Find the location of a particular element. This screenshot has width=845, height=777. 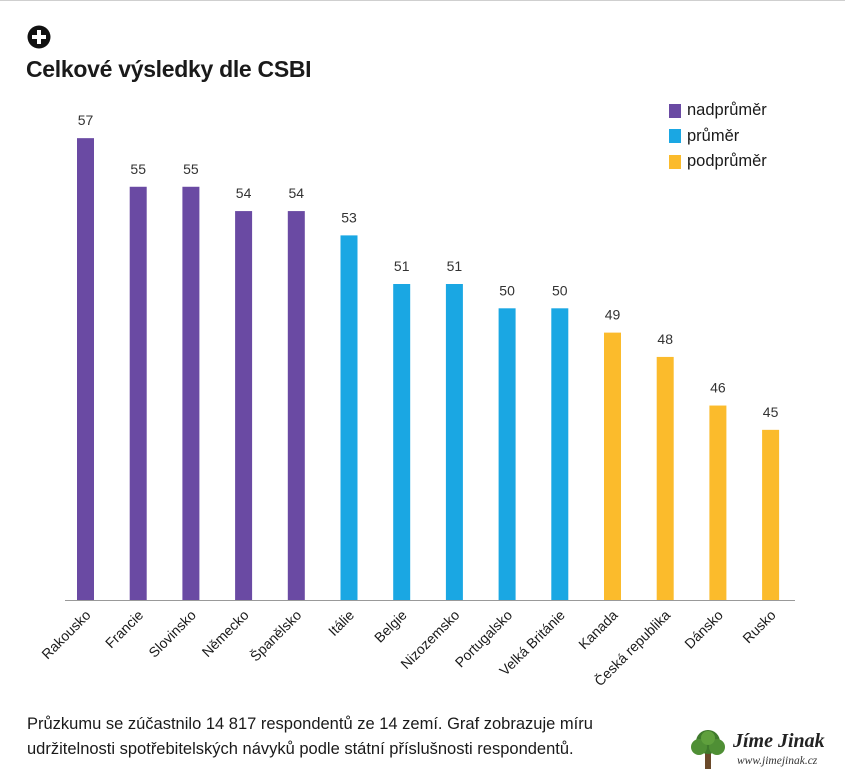

tree-icon is located at coordinates (708, 749).